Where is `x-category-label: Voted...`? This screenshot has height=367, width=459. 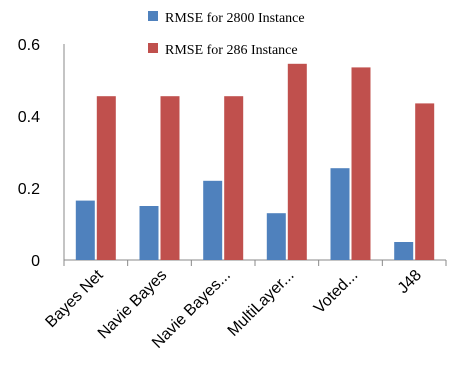
x-category-label: Voted... is located at coordinates (336, 292).